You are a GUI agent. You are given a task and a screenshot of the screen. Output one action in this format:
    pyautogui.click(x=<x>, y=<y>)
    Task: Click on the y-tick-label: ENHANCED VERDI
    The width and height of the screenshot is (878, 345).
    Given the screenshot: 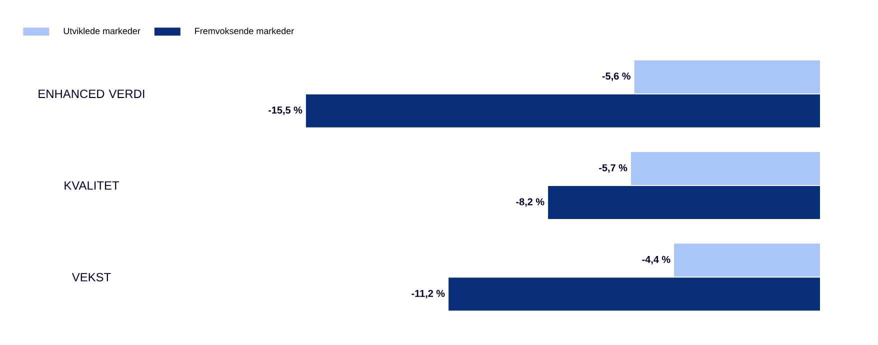 What is the action you would take?
    pyautogui.click(x=91, y=94)
    